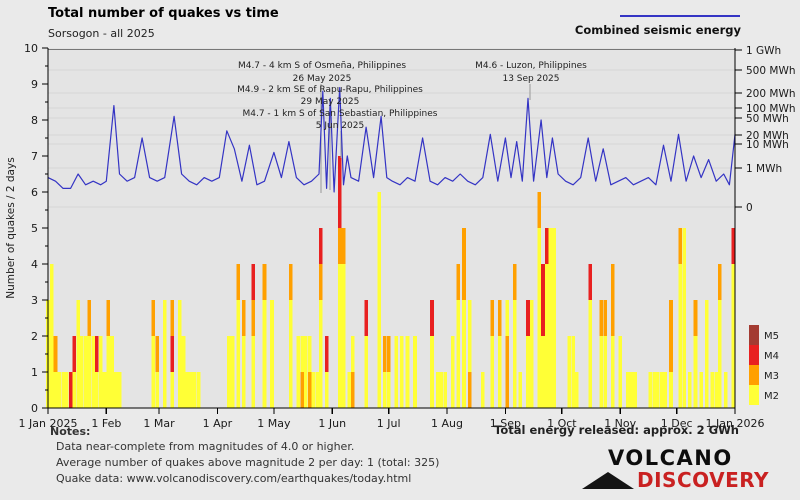 The width and height of the screenshot is (800, 500). Describe the element at coordinates (34, 372) in the screenshot. I see `svg-text: 1` at that location.